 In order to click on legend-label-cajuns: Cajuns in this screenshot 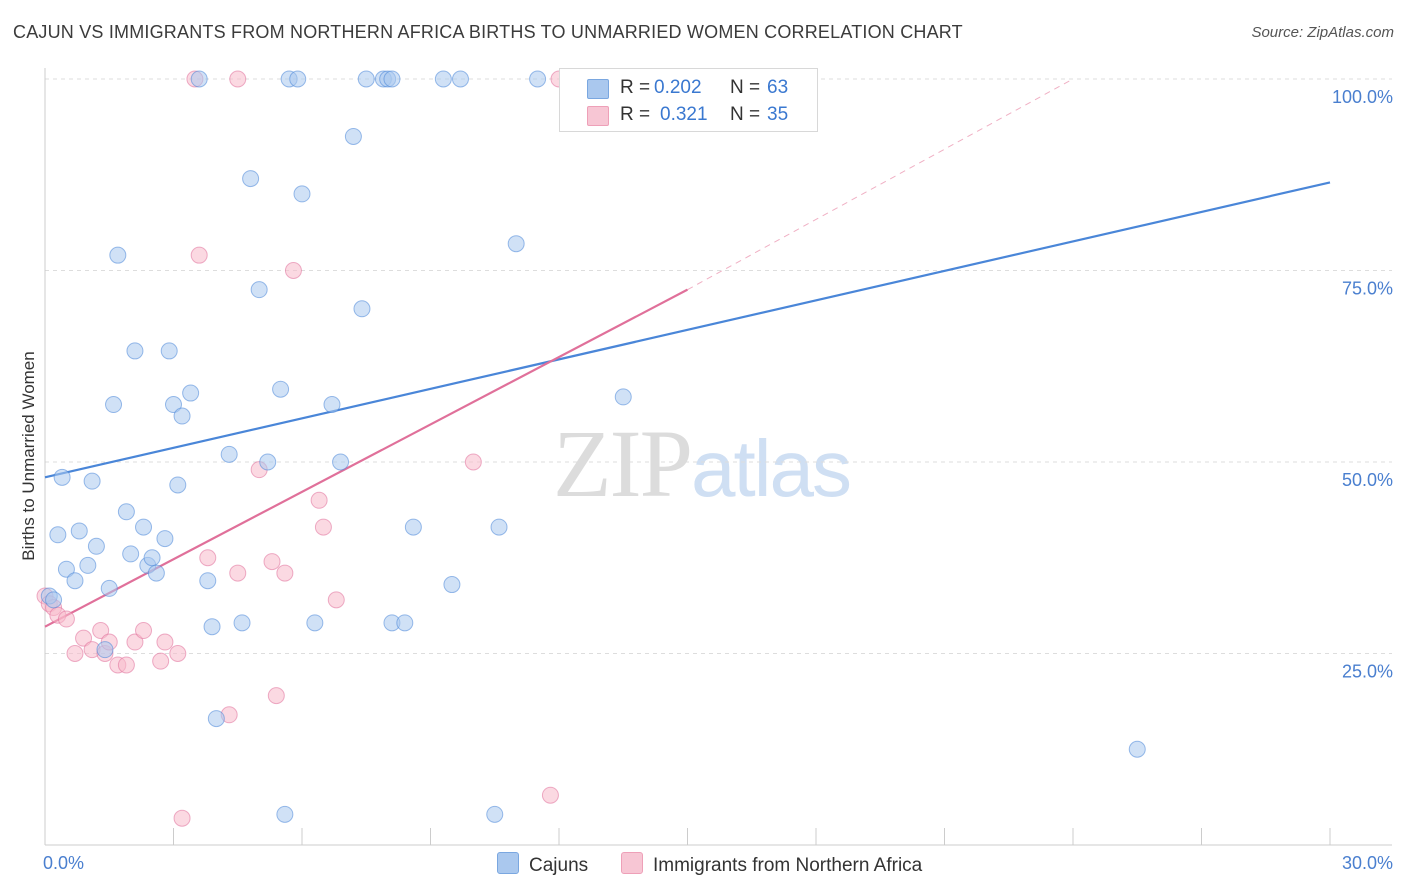, I will do `click(559, 865)`.